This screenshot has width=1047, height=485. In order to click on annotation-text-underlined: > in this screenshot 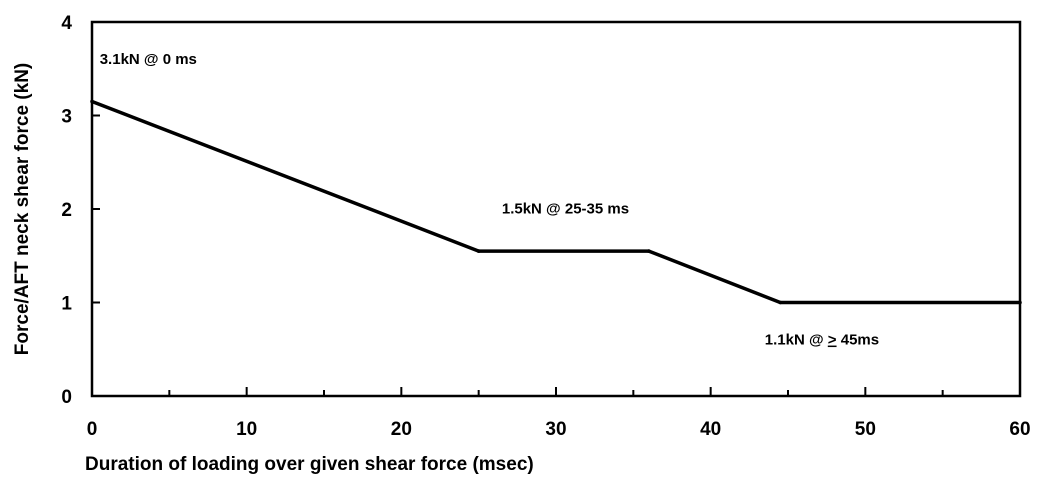, I will do `click(832, 340)`.